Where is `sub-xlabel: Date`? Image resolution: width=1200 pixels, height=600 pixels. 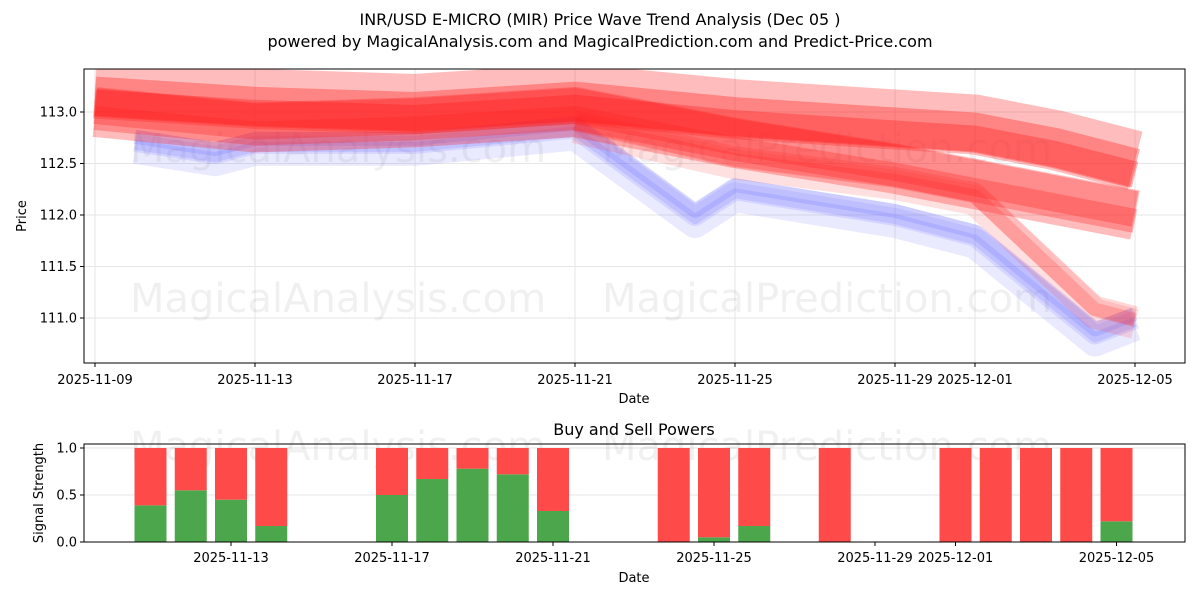
sub-xlabel: Date is located at coordinates (633, 578).